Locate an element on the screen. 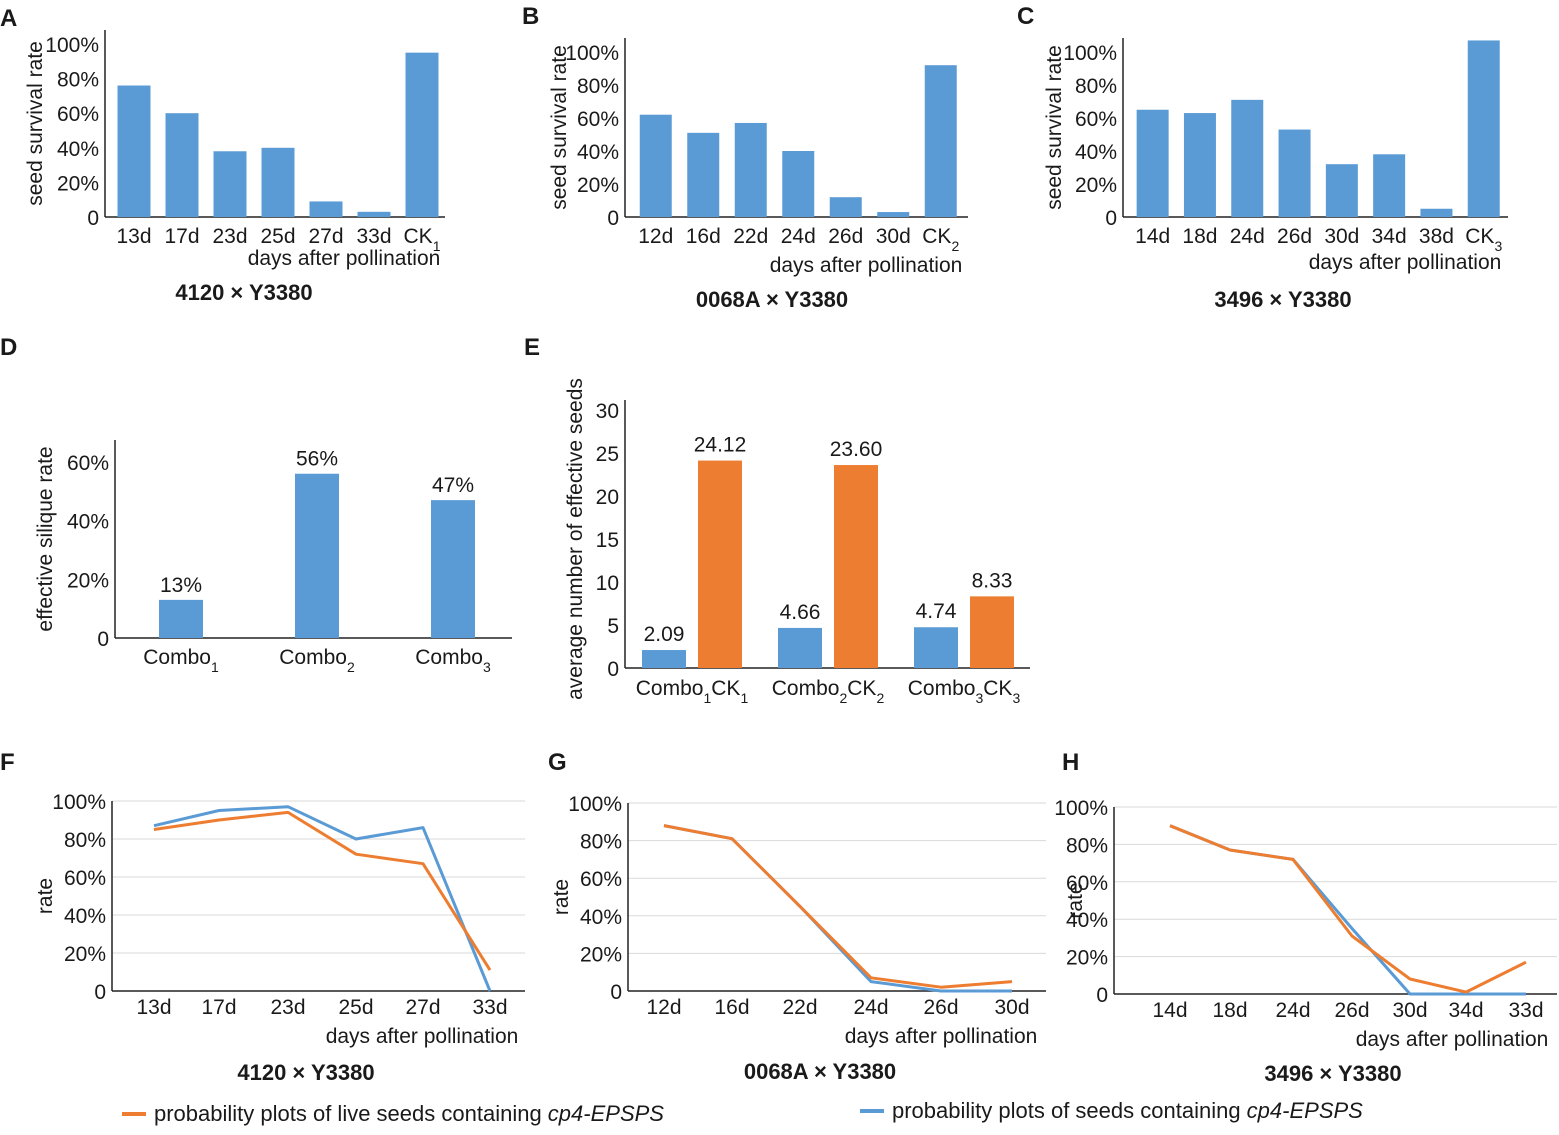 The height and width of the screenshot is (1135, 1559). x-tick-label: 33d is located at coordinates (489, 1007).